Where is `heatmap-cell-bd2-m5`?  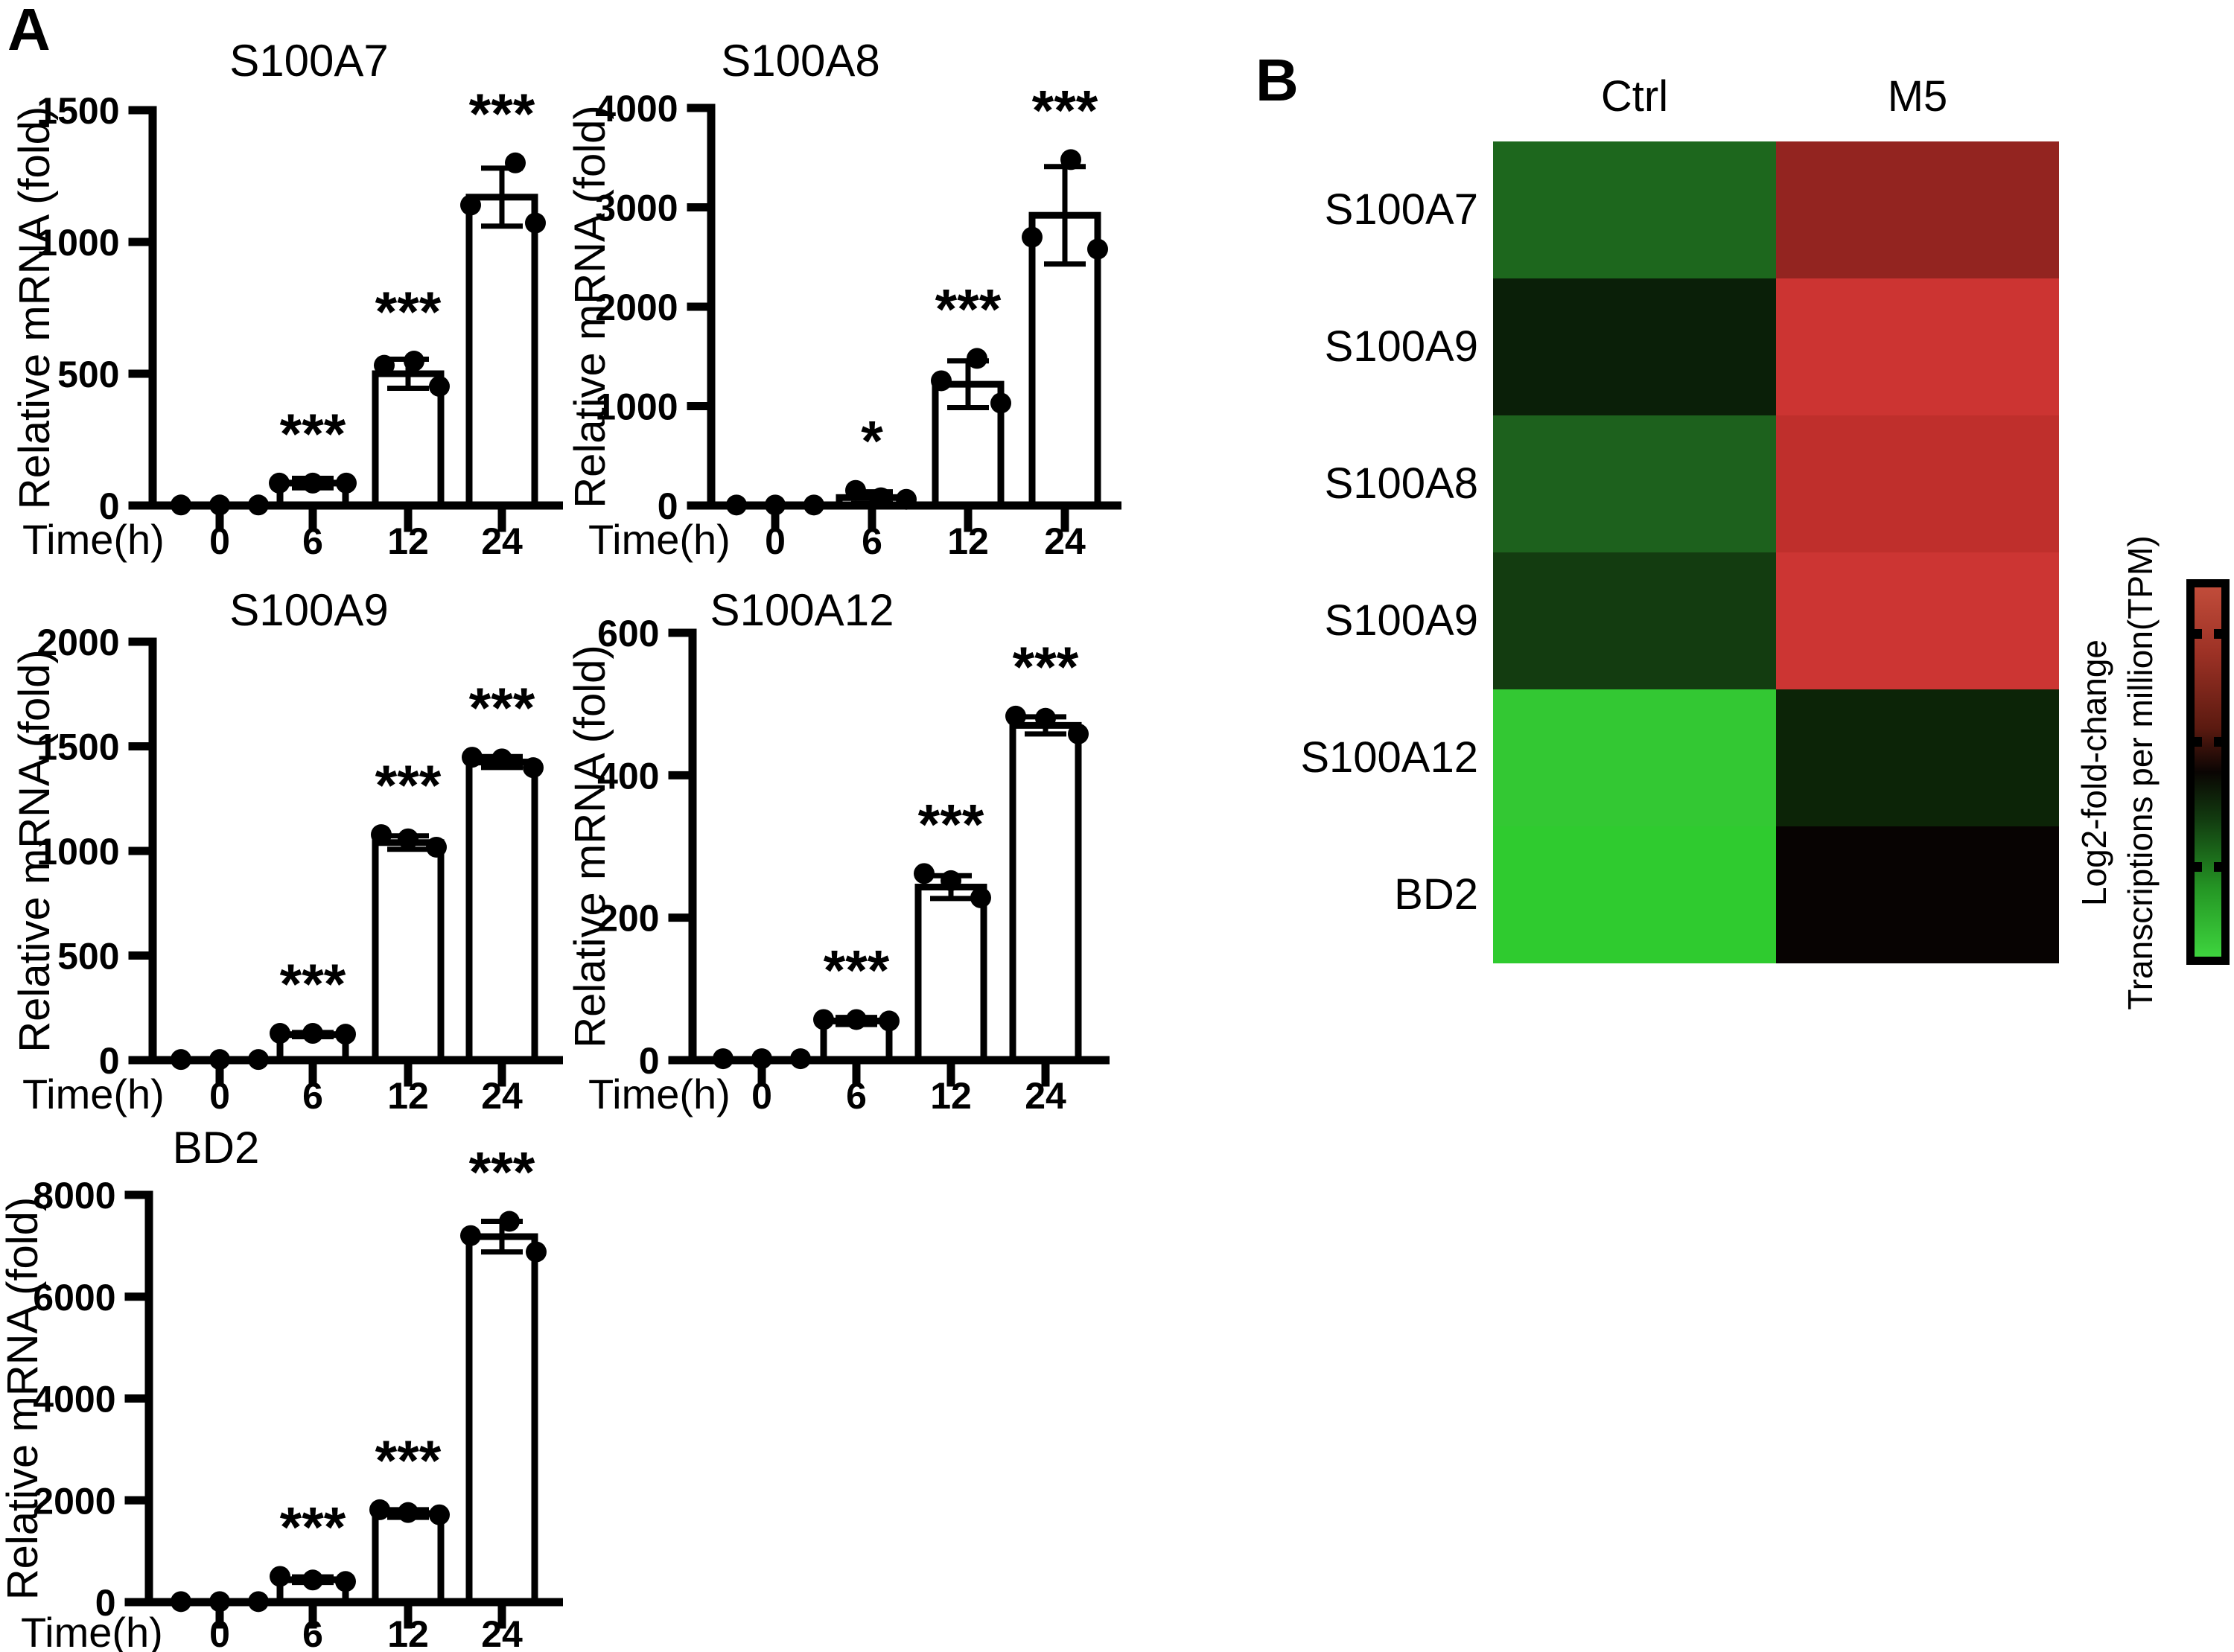 heatmap-cell-bd2-m5 is located at coordinates (1917, 894).